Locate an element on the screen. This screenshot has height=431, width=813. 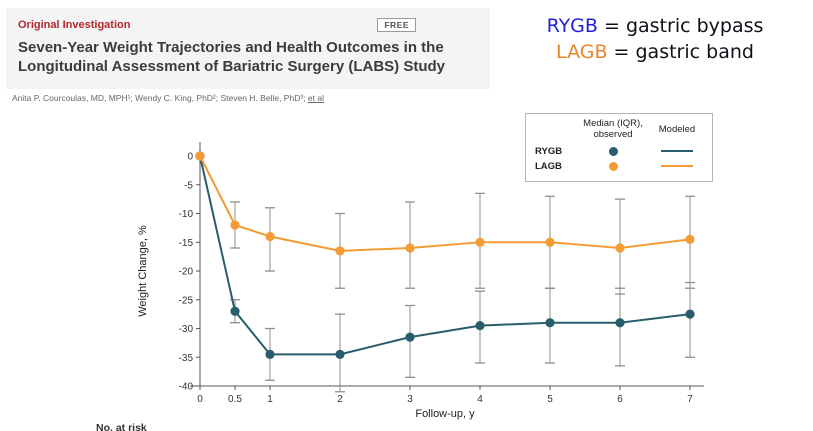
lagb-modeled-line-icon is located at coordinates (677, 166).